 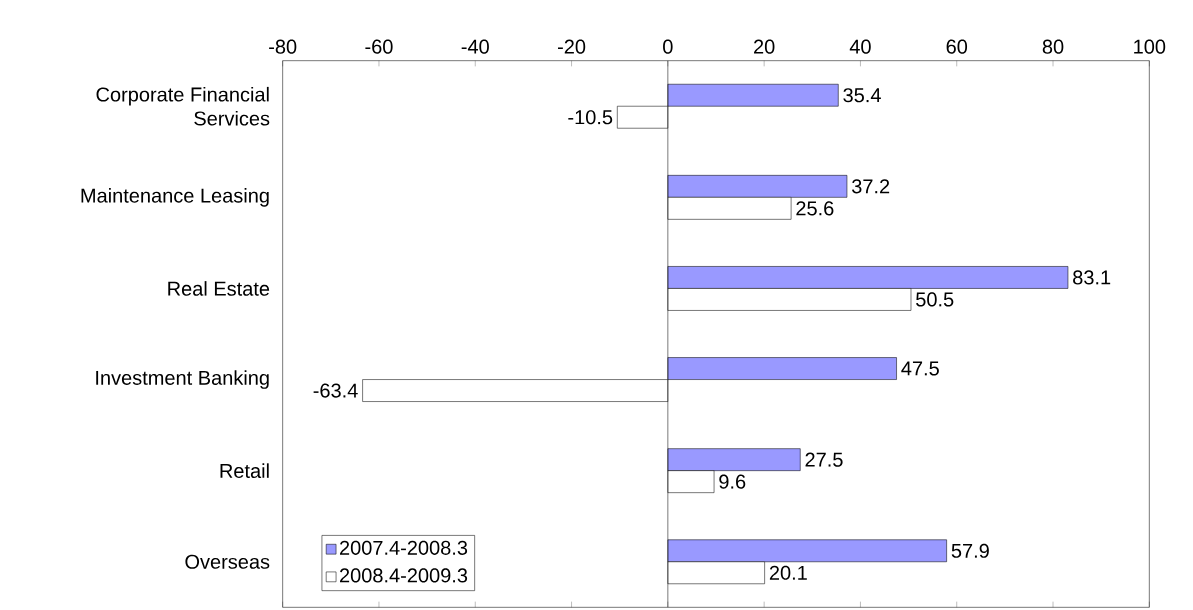 I want to click on data-label: 57.9, so click(x=970, y=550).